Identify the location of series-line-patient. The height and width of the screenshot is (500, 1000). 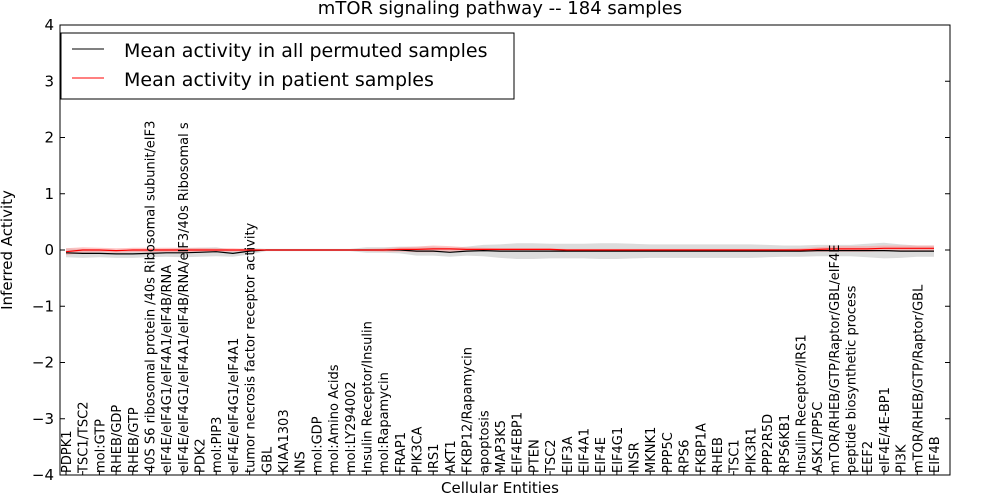
(499, 250).